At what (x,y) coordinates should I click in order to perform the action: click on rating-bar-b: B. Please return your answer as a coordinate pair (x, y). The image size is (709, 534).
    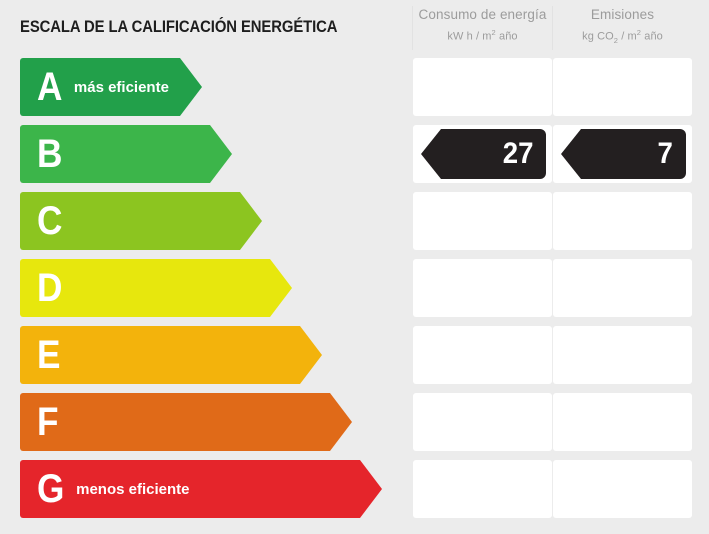
    Looking at the image, I should click on (126, 154).